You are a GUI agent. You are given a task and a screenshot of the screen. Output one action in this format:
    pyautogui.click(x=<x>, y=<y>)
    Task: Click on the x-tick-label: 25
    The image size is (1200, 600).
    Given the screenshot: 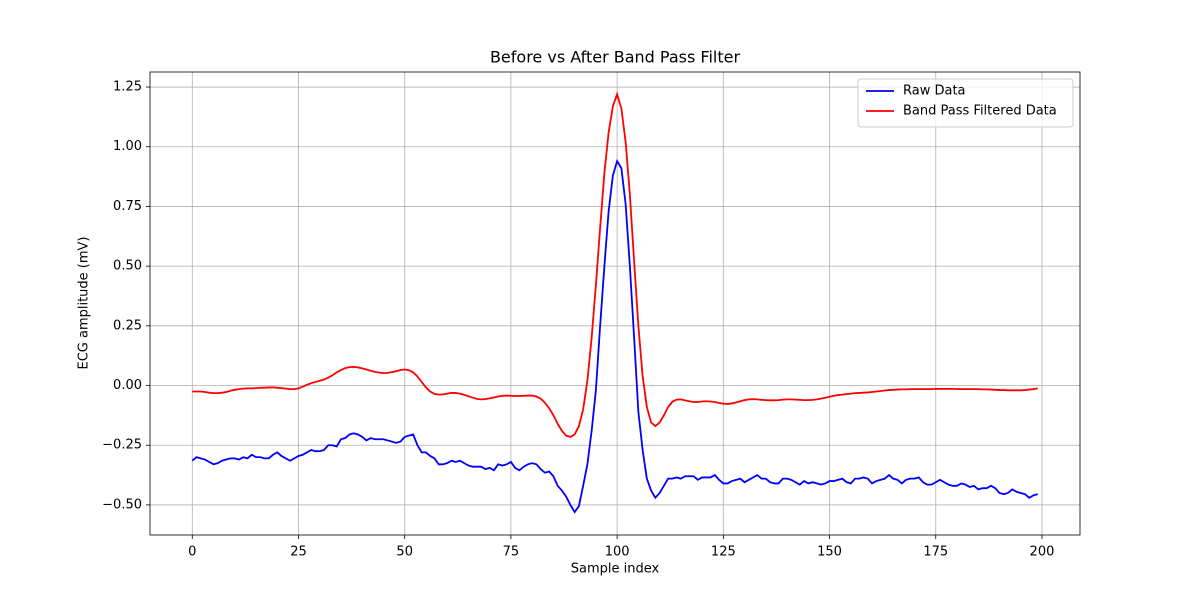 What is the action you would take?
    pyautogui.click(x=298, y=552)
    